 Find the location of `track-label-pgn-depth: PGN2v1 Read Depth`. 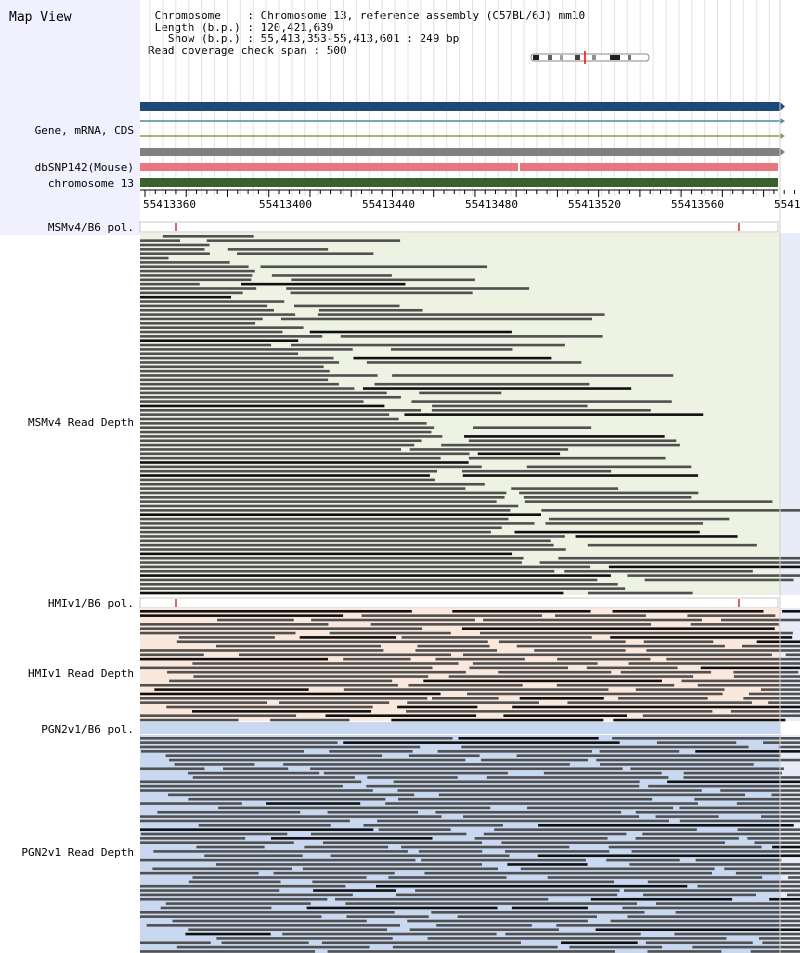

track-label-pgn-depth: PGN2v1 Read Depth is located at coordinates (77, 852).